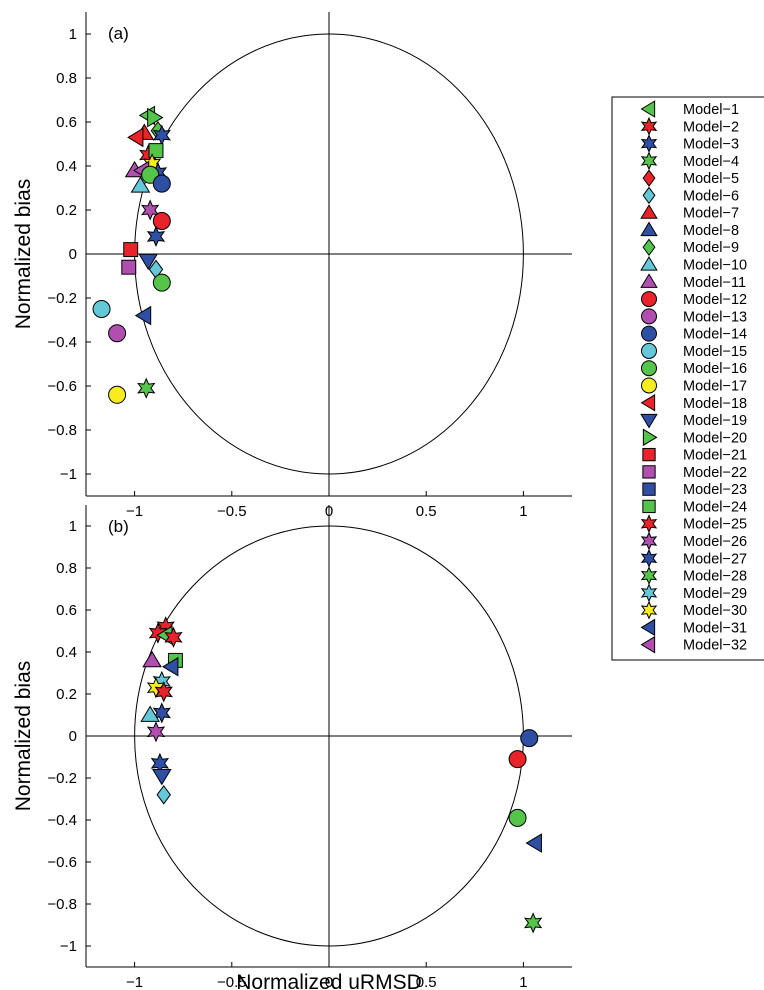 This screenshot has height=990, width=764. I want to click on y-tick-label: 0.4, so click(66, 166).